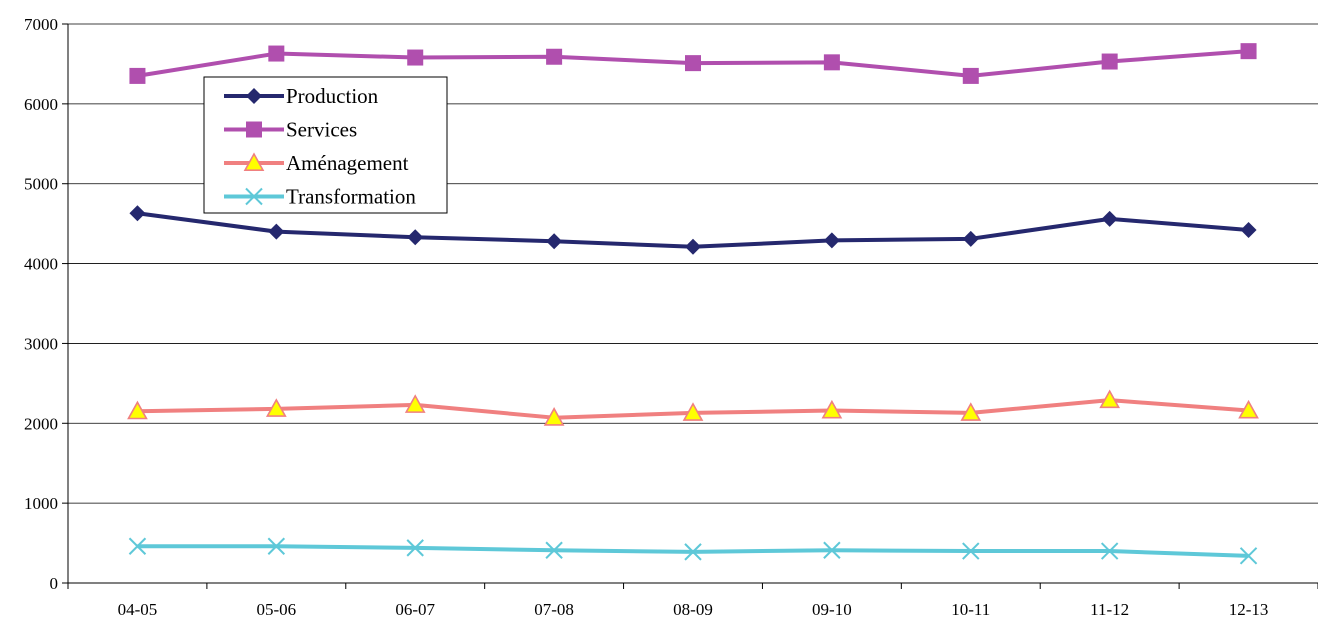  Describe the element at coordinates (41, 343) in the screenshot. I see `y-tick-label: 3000` at that location.